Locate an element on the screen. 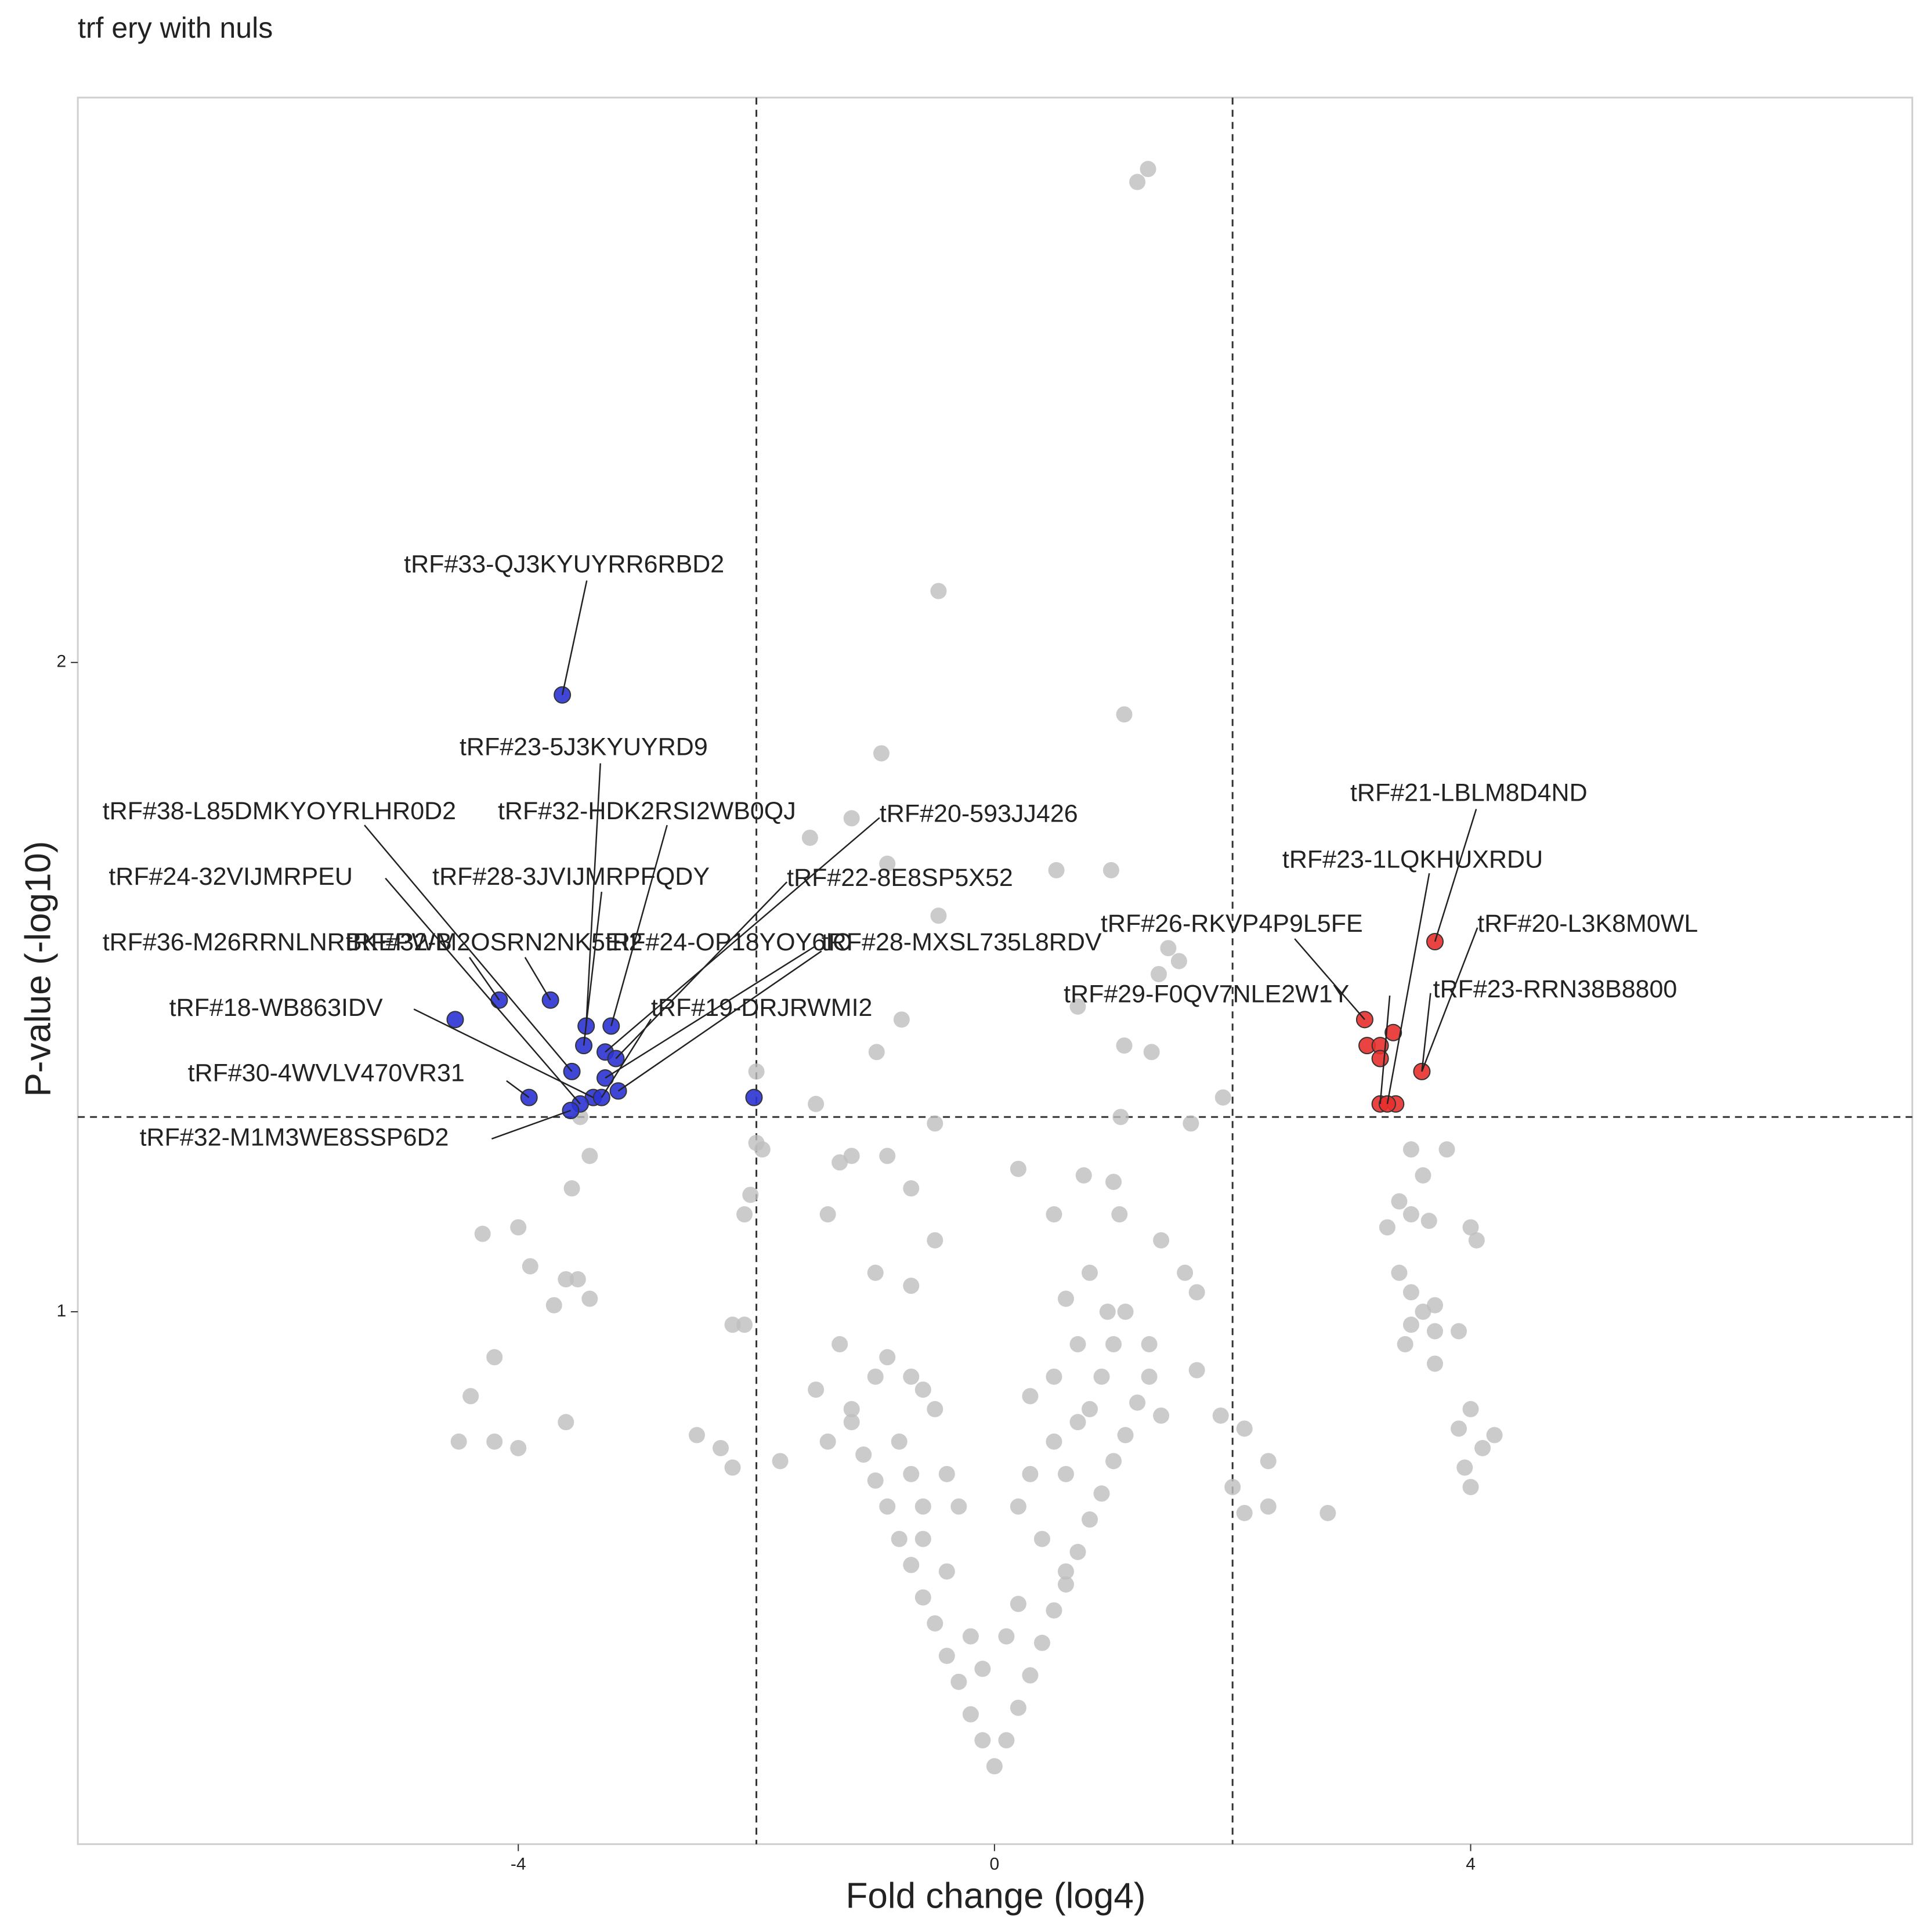  annotation: tRF#20-593JJ426 is located at coordinates (979, 813).